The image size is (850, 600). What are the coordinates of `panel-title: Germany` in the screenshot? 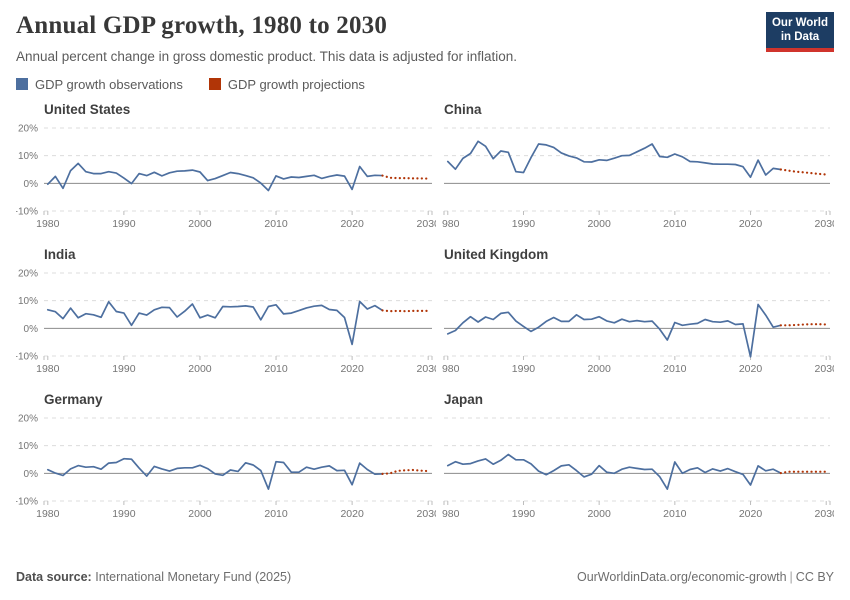 It's located at (73, 399).